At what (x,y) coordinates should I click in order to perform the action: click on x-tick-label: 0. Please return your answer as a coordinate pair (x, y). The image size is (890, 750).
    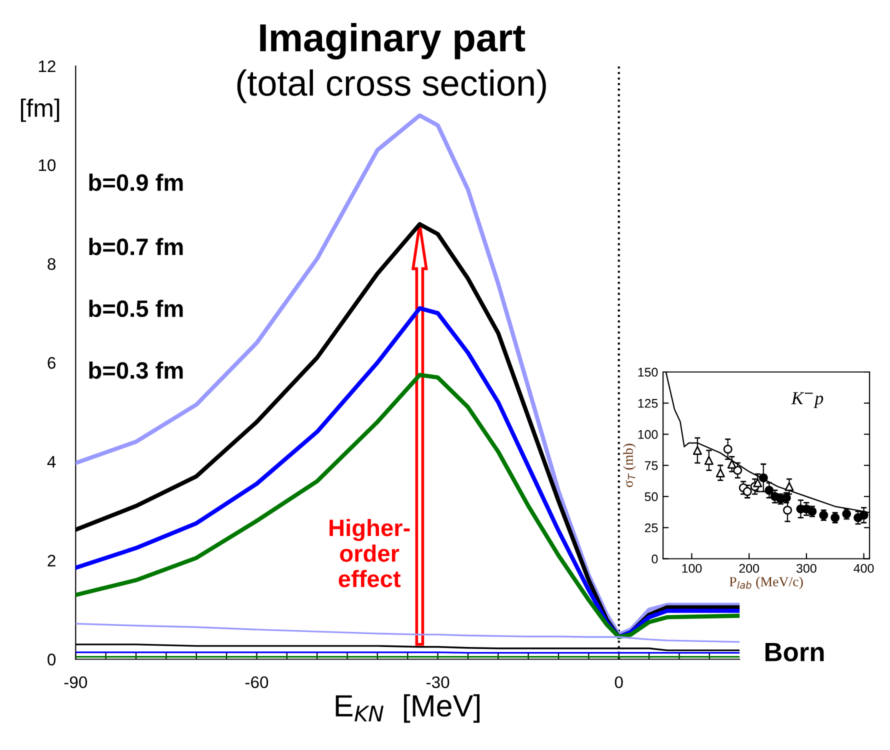
    Looking at the image, I should click on (618, 682).